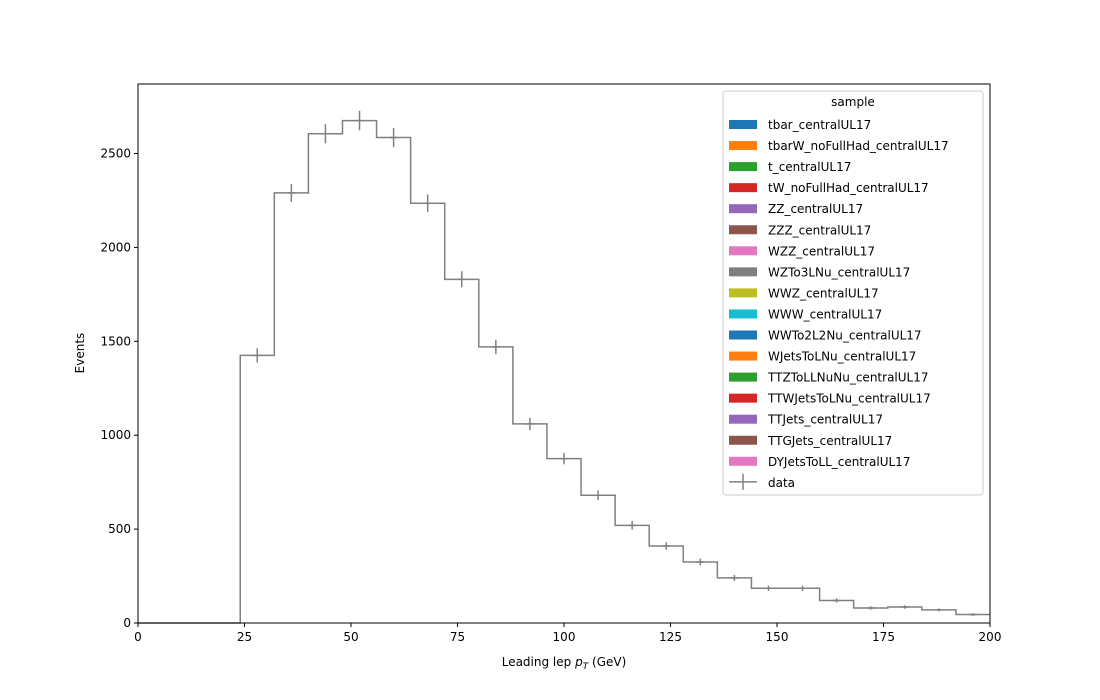 This screenshot has height=700, width=1100. Describe the element at coordinates (538, 662) in the screenshot. I see `x-axis-label-main: Leading lep` at that location.